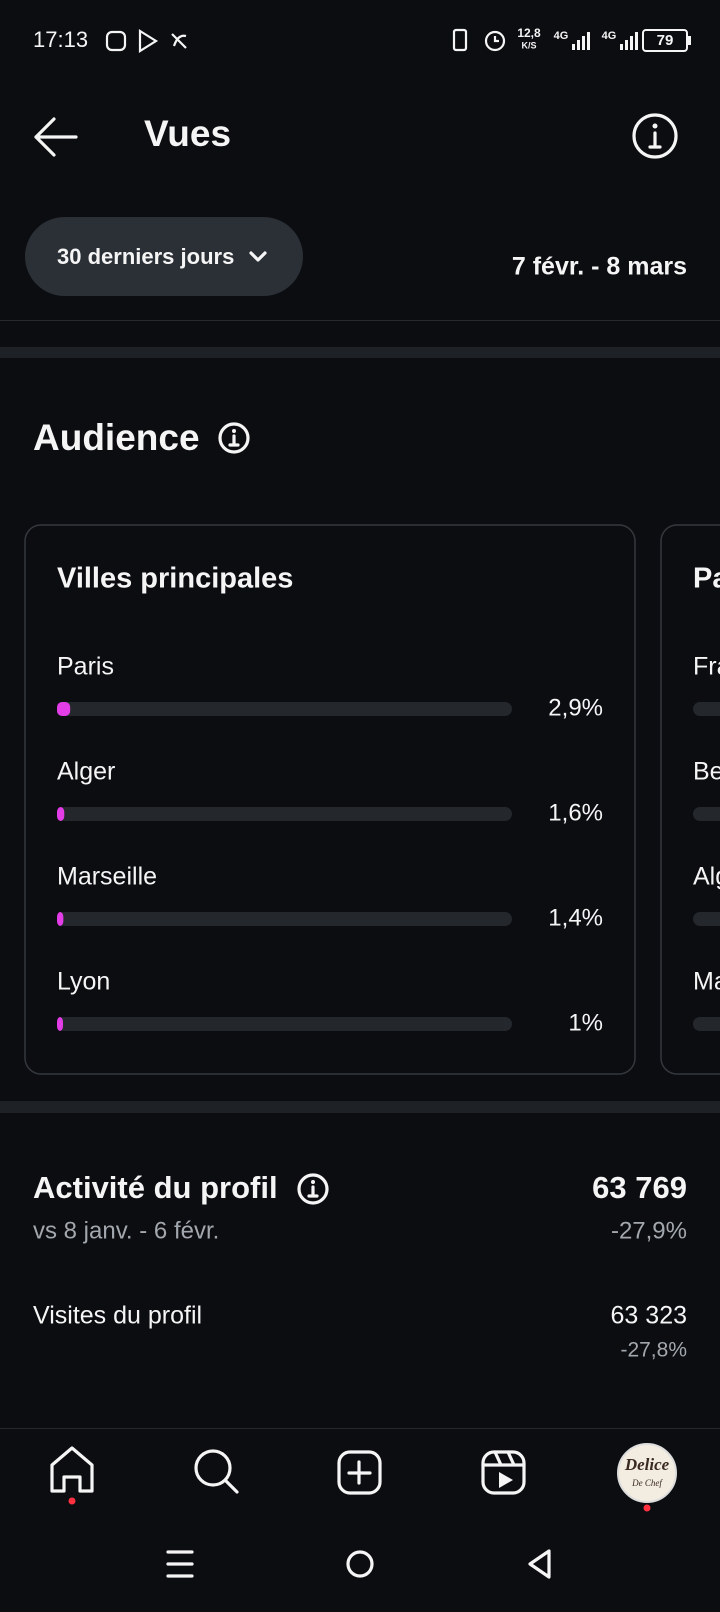  What do you see at coordinates (649, 1316) in the screenshot?
I see `row-value: 63 323` at bounding box center [649, 1316].